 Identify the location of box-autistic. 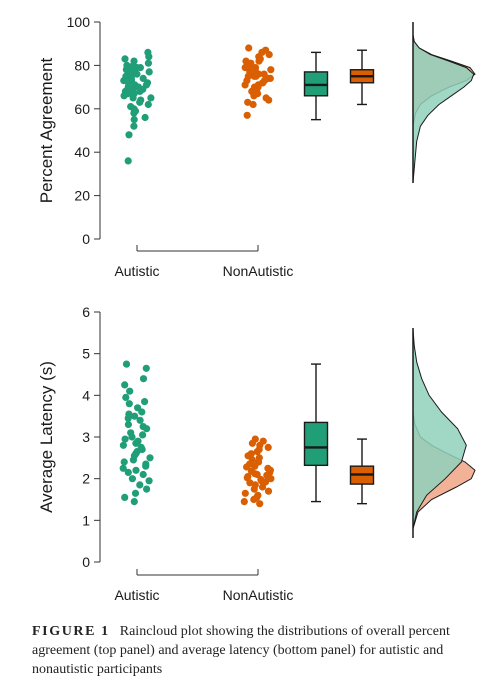
(316, 444).